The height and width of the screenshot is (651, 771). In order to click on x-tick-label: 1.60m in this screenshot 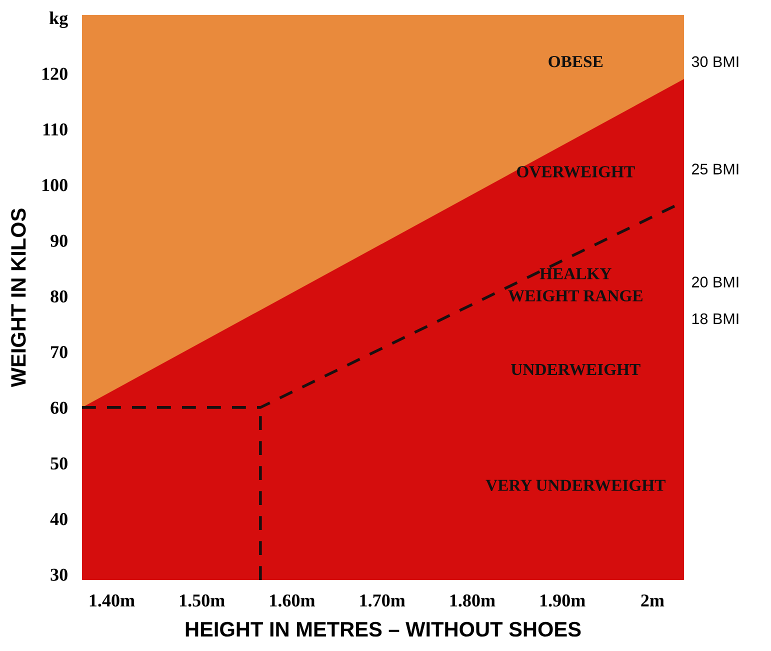, I will do `click(292, 600)`.